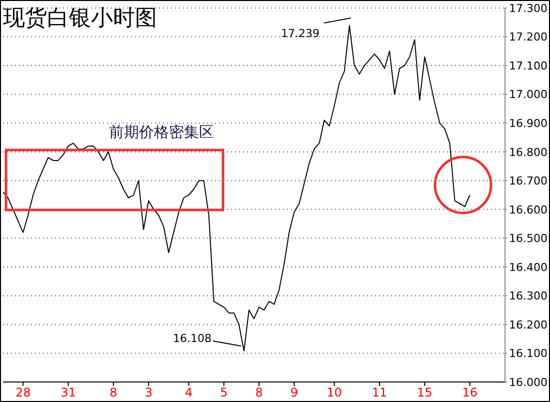  What do you see at coordinates (528, 95) in the screenshot?
I see `y-tick-label: 17.000` at bounding box center [528, 95].